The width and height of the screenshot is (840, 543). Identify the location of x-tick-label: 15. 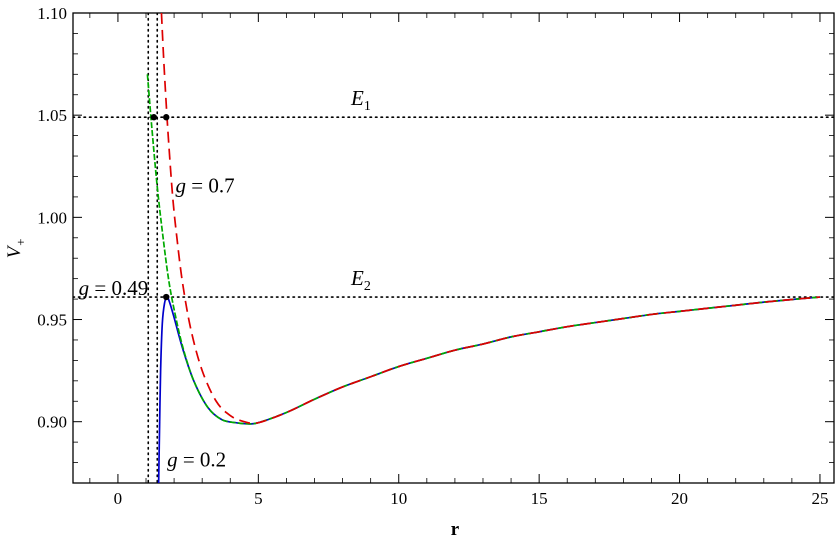
(539, 498).